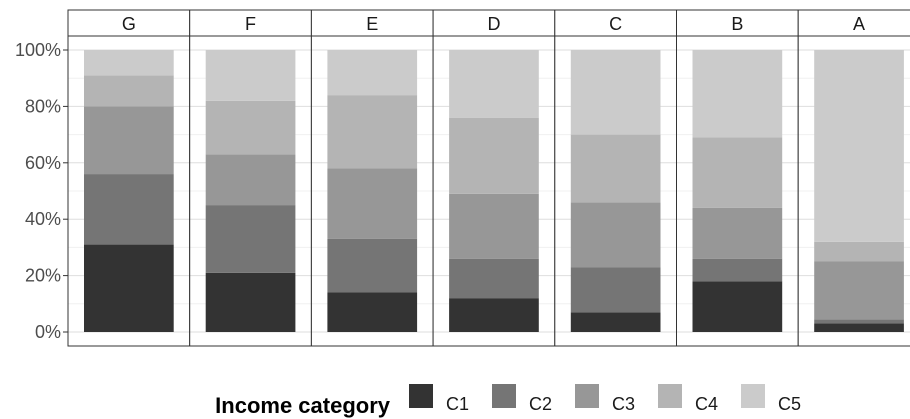  I want to click on legend-label: C2, so click(540, 404).